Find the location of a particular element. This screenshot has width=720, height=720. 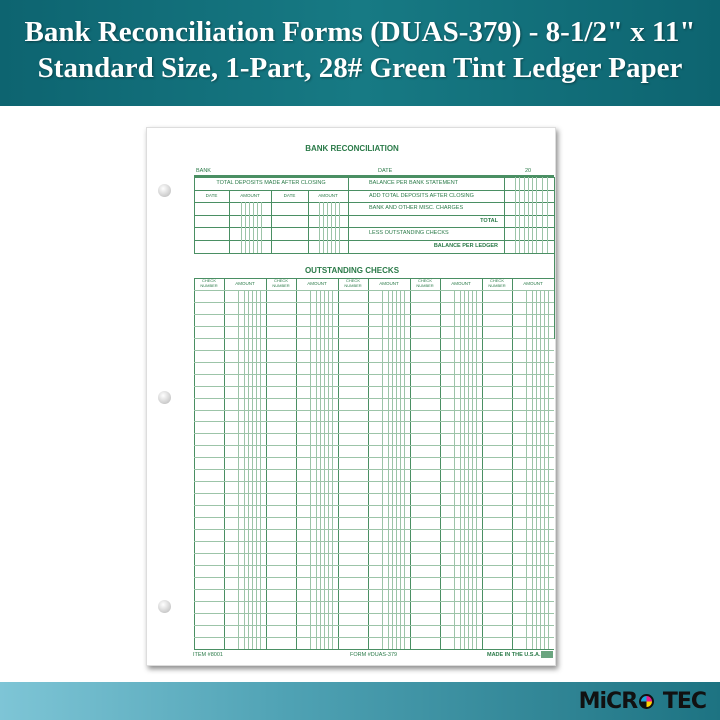

form-number: FORM #DUAS-379 is located at coordinates (374, 655).